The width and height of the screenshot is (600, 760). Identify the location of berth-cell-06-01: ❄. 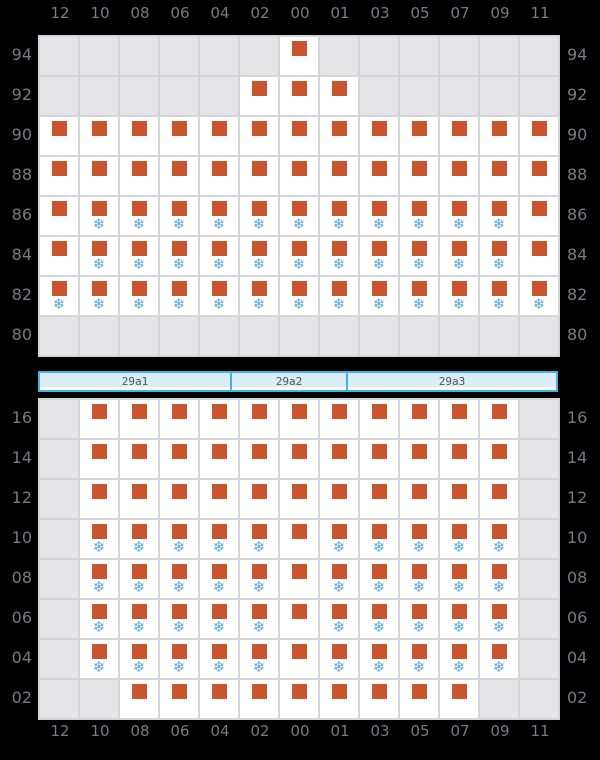
(340, 620).